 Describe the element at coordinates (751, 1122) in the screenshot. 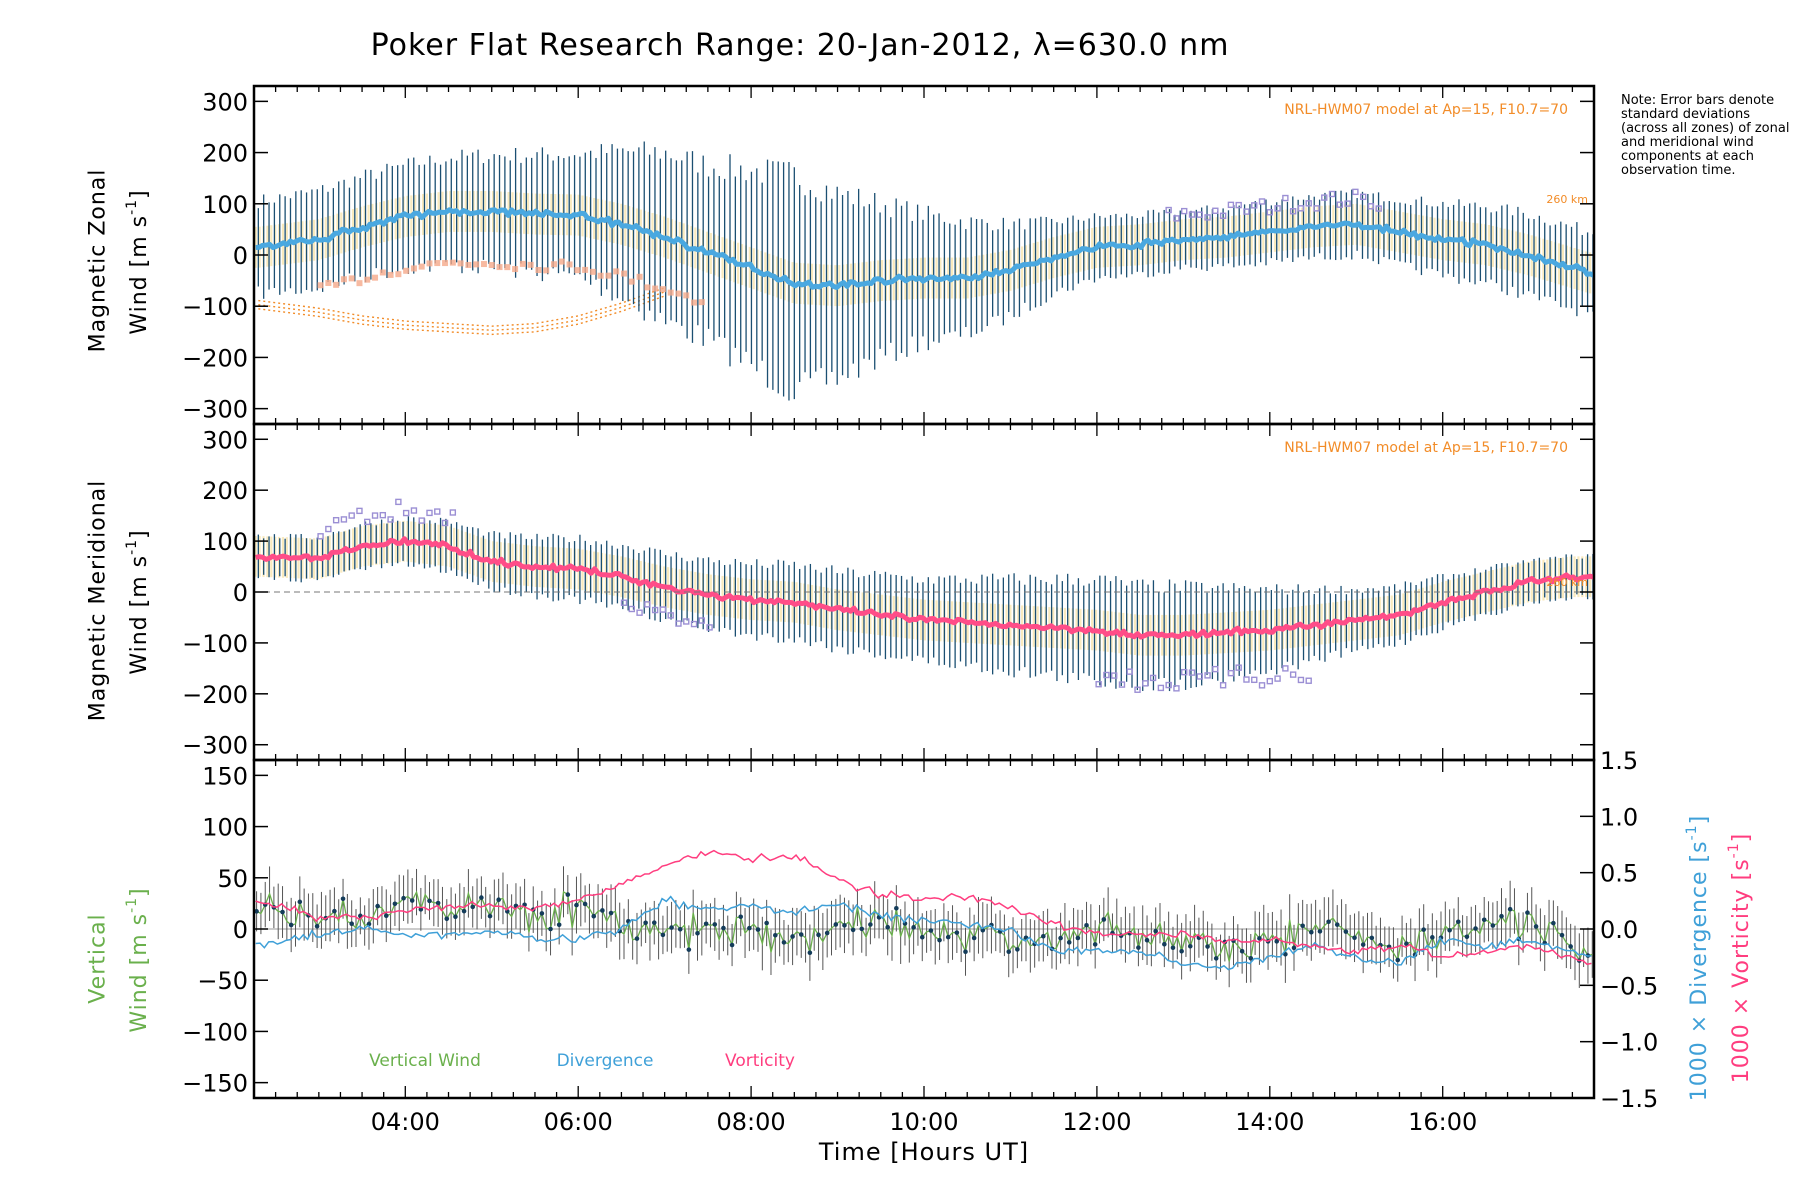

I see `x-tick-label: 08:00` at that location.